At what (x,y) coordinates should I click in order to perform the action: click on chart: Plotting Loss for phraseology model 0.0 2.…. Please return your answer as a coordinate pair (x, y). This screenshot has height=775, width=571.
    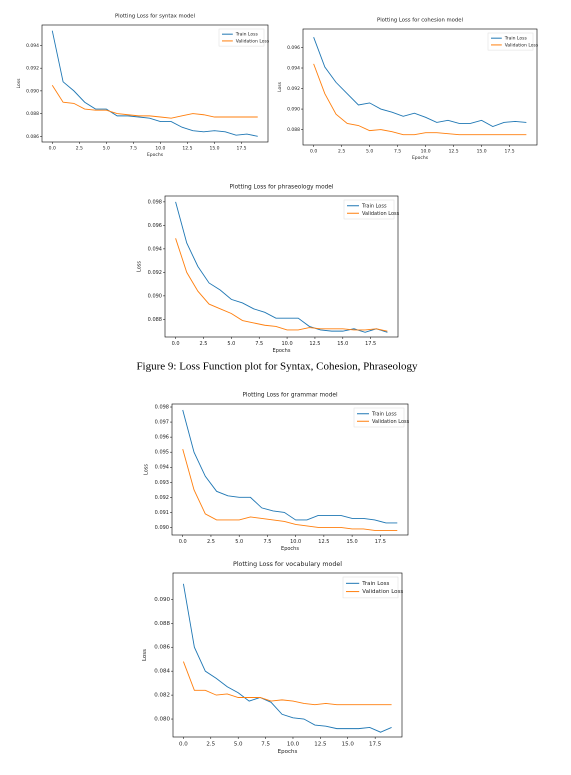
    Looking at the image, I should click on (268, 270).